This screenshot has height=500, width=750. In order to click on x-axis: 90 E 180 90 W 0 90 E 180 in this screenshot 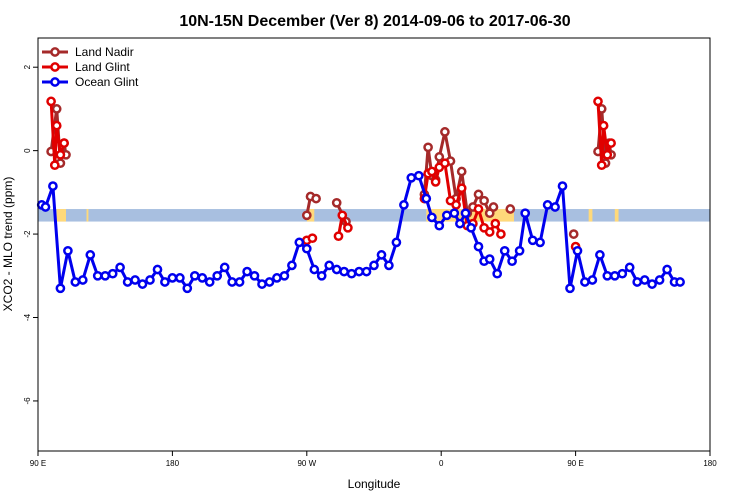, I will do `click(373, 459)`.